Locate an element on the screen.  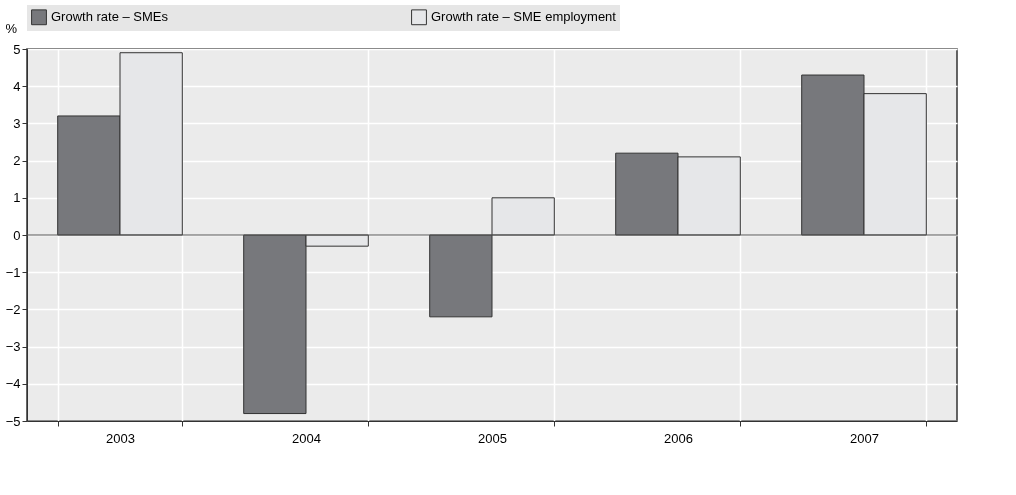
x-tick-label: 2006 is located at coordinates (678, 438).